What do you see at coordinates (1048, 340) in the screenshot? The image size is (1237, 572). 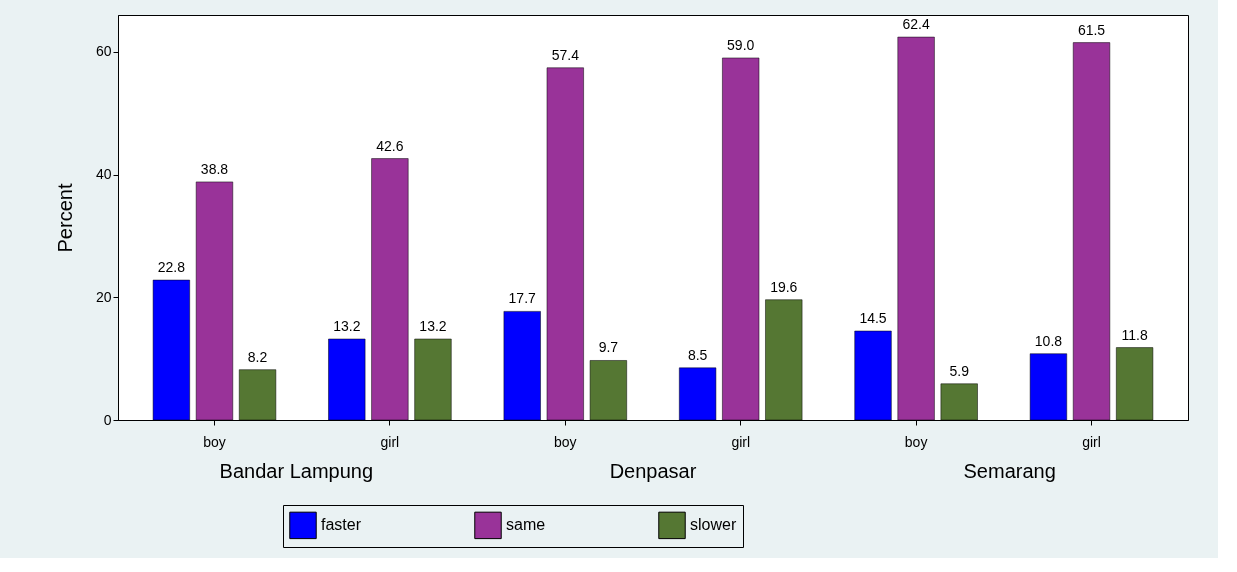 I see `data-label: 10.8` at bounding box center [1048, 340].